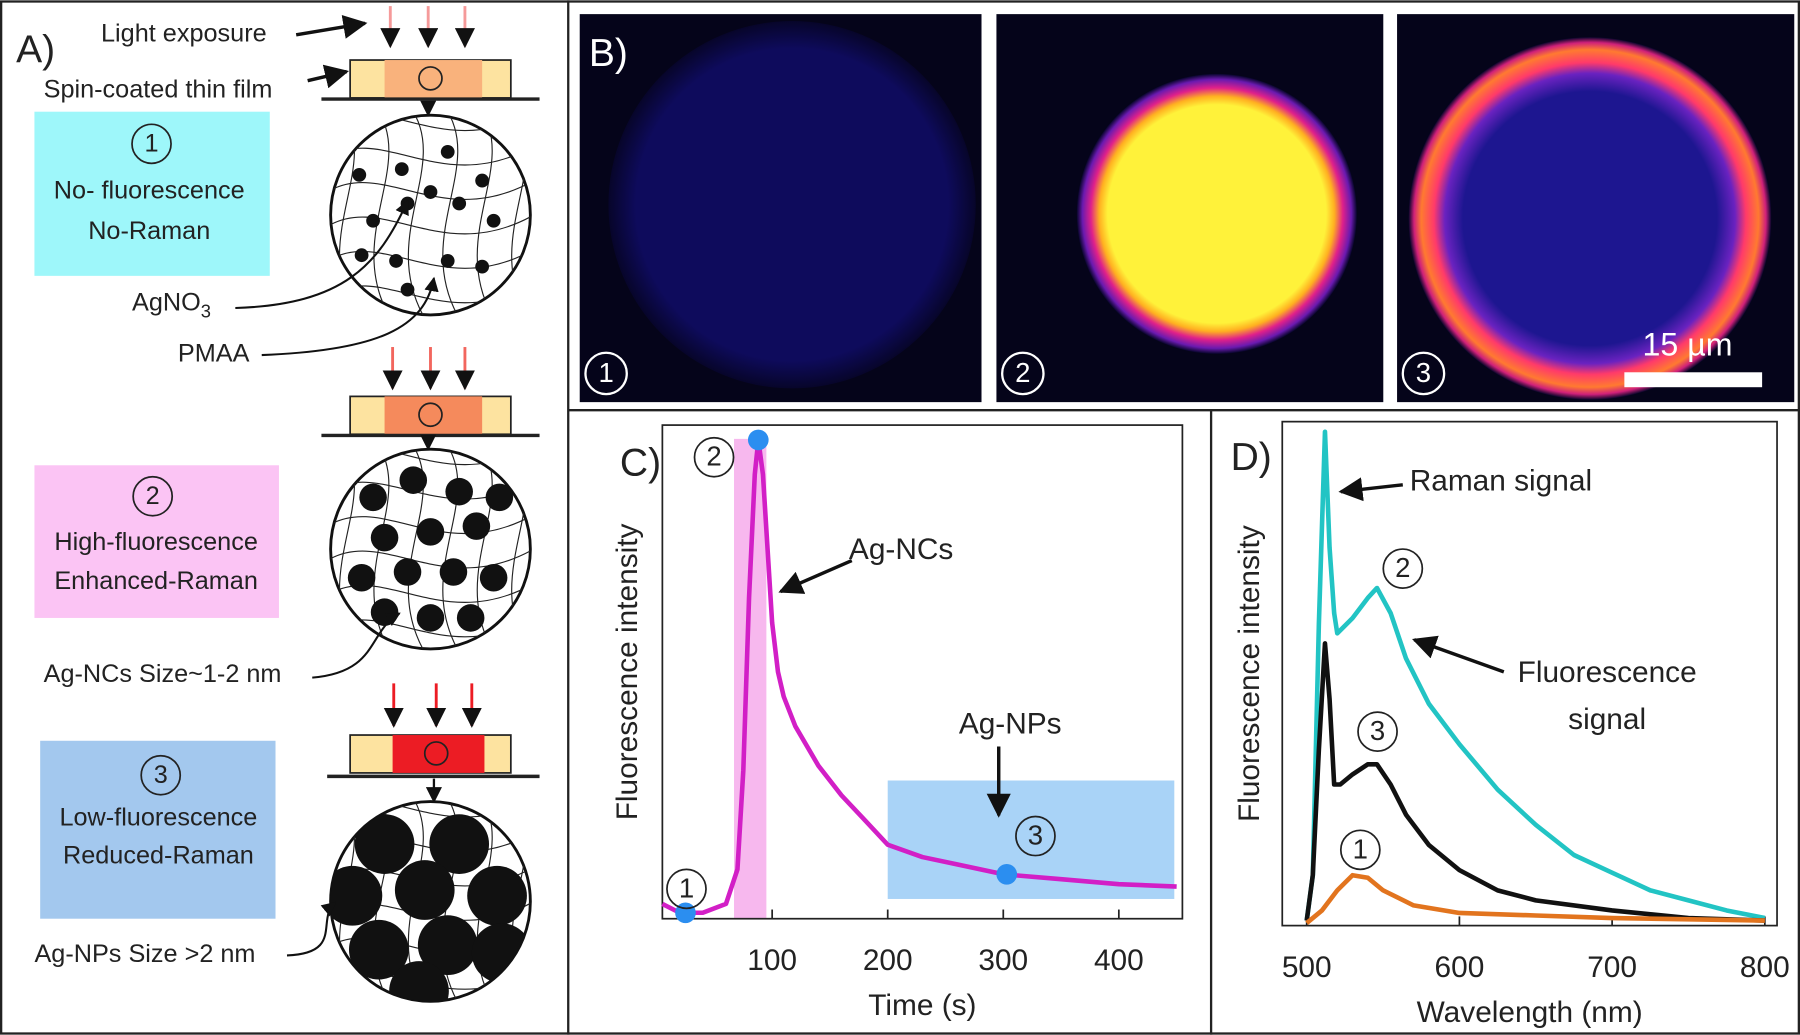 Image resolution: width=1800 pixels, height=1035 pixels. What do you see at coordinates (163, 674) in the screenshot?
I see `label: Ag-NCs Size~1-2 nm` at bounding box center [163, 674].